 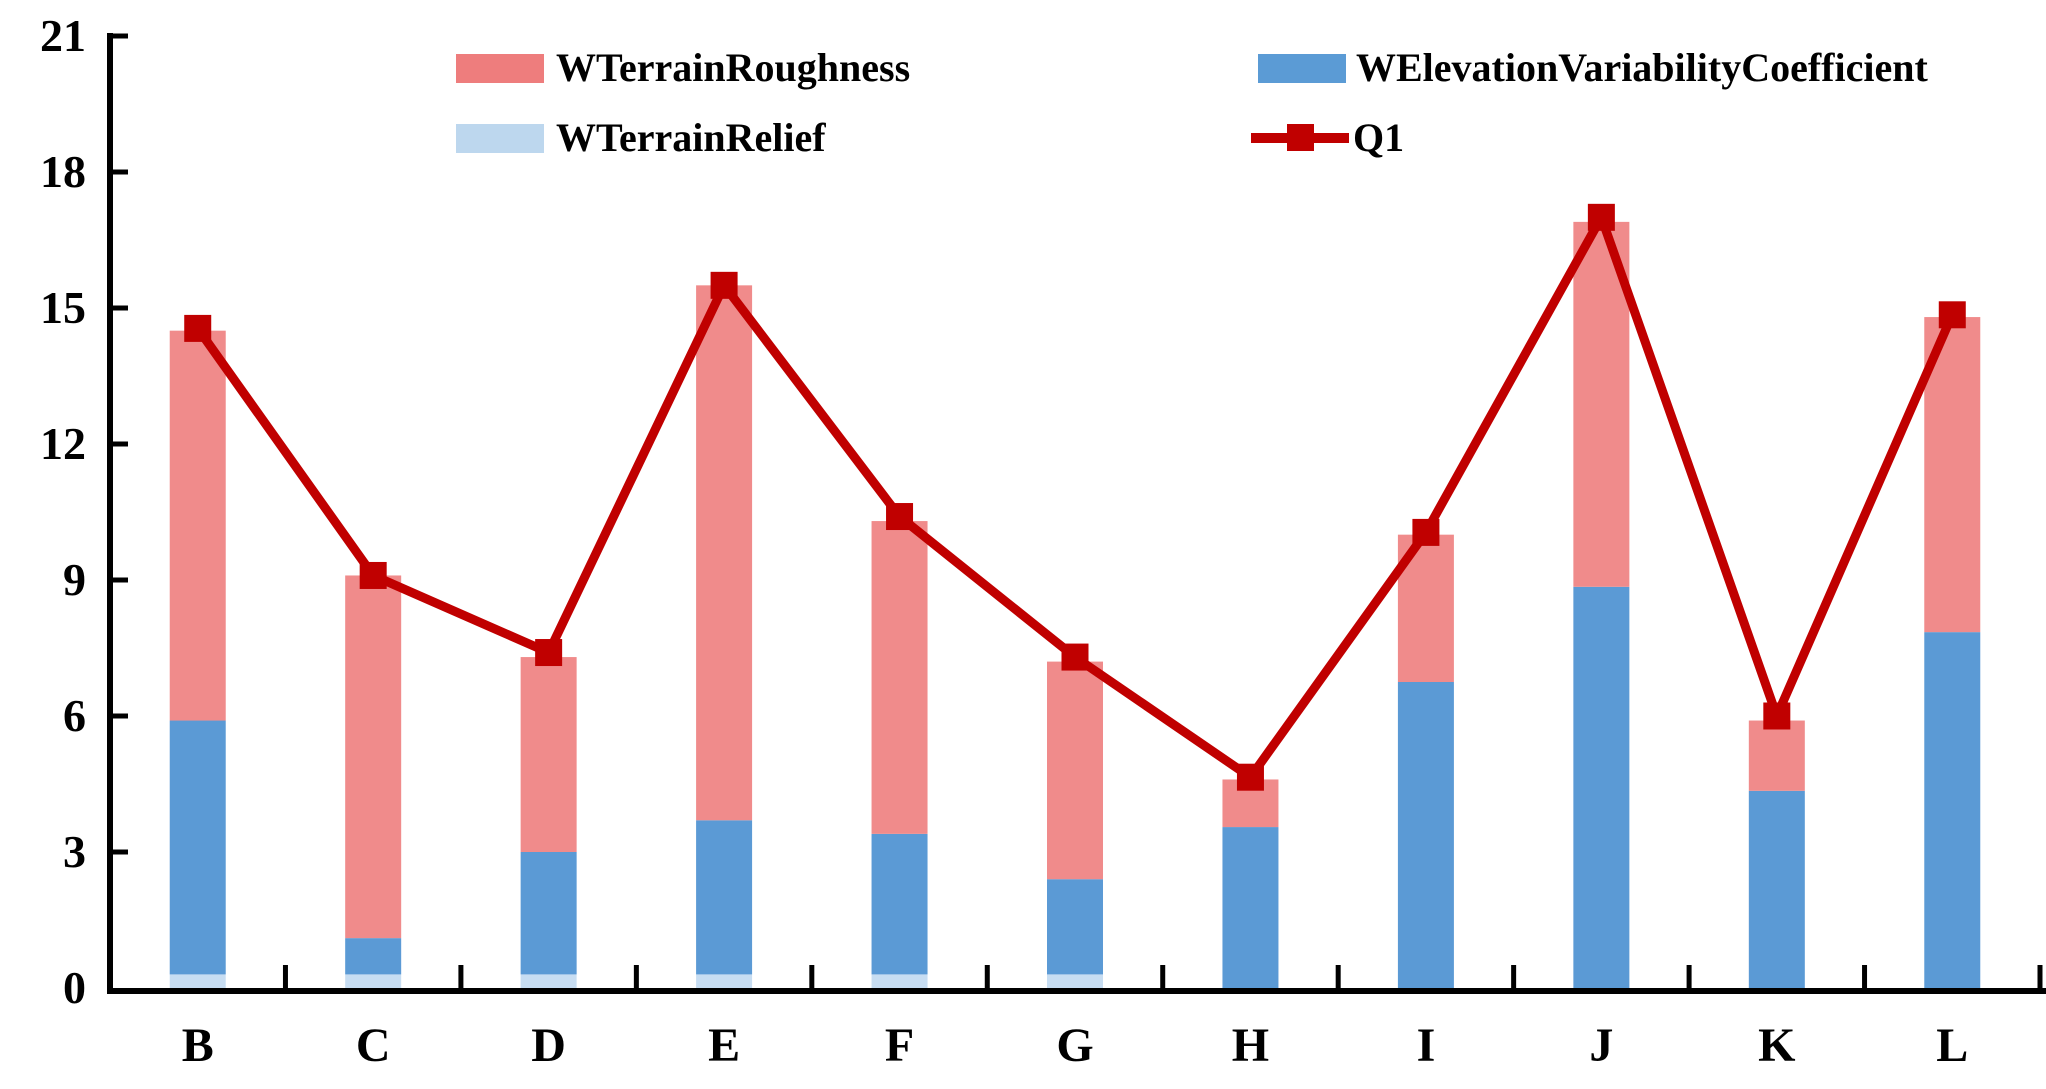 I want to click on legend-swatch-terrain-relief, so click(x=500, y=138).